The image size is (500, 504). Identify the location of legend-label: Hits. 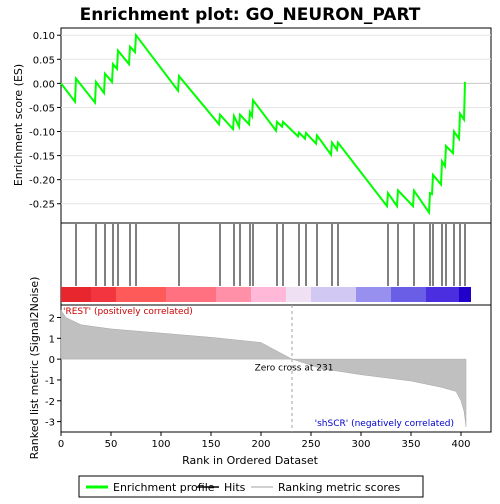
(235, 487).